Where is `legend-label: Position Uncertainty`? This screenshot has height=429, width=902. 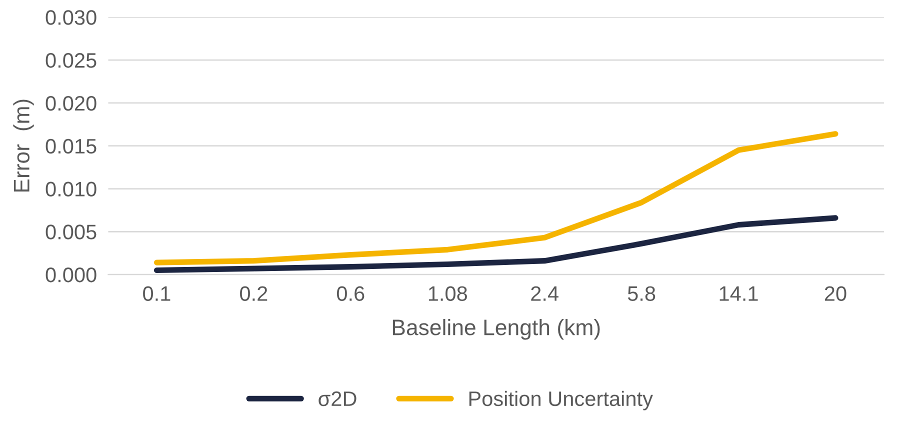
legend-label: Position Uncertainty is located at coordinates (561, 400).